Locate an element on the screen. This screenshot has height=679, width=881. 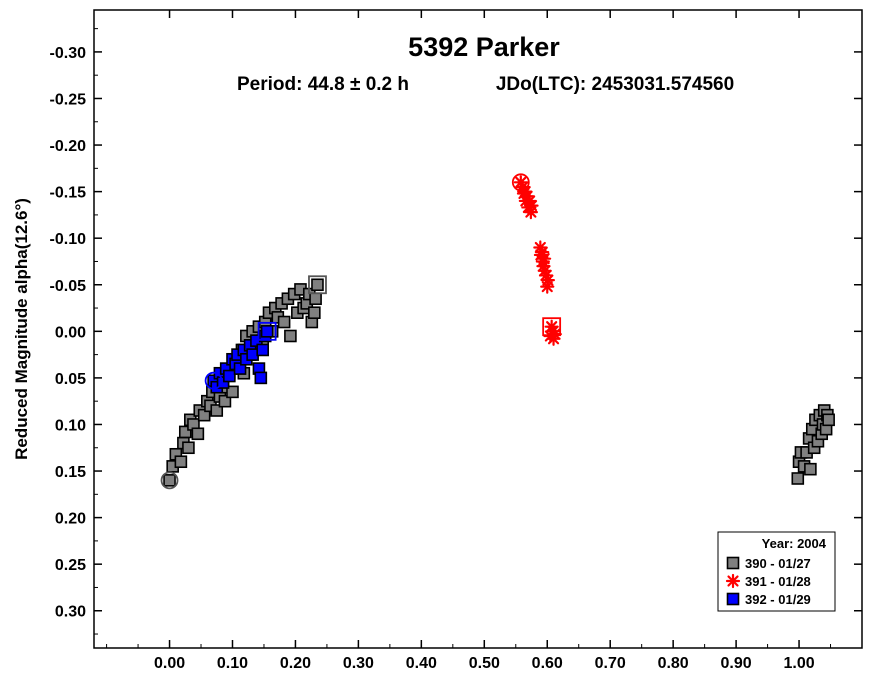
y-tick-label: -0.30 is located at coordinates (68, 53).